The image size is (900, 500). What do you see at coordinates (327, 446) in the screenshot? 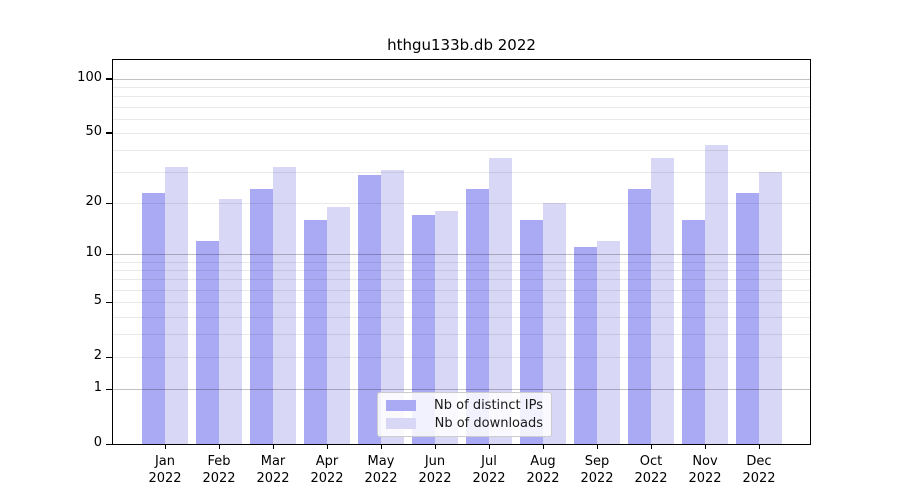
I see `x-tick-apr` at bounding box center [327, 446].